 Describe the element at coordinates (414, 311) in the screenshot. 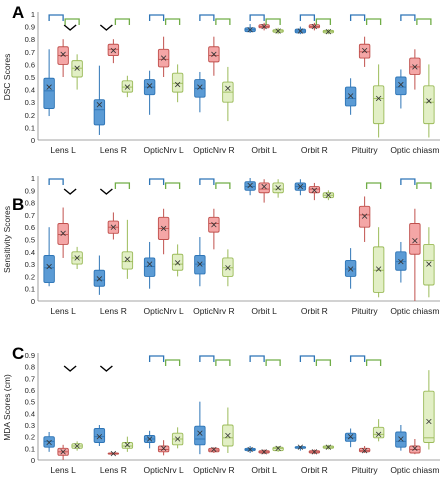

I see `x-tick-label: Optic chiasm` at that location.